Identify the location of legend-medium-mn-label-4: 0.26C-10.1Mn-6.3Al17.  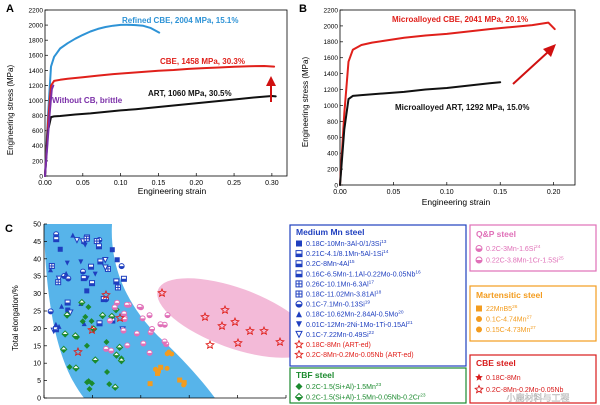
(340, 283).